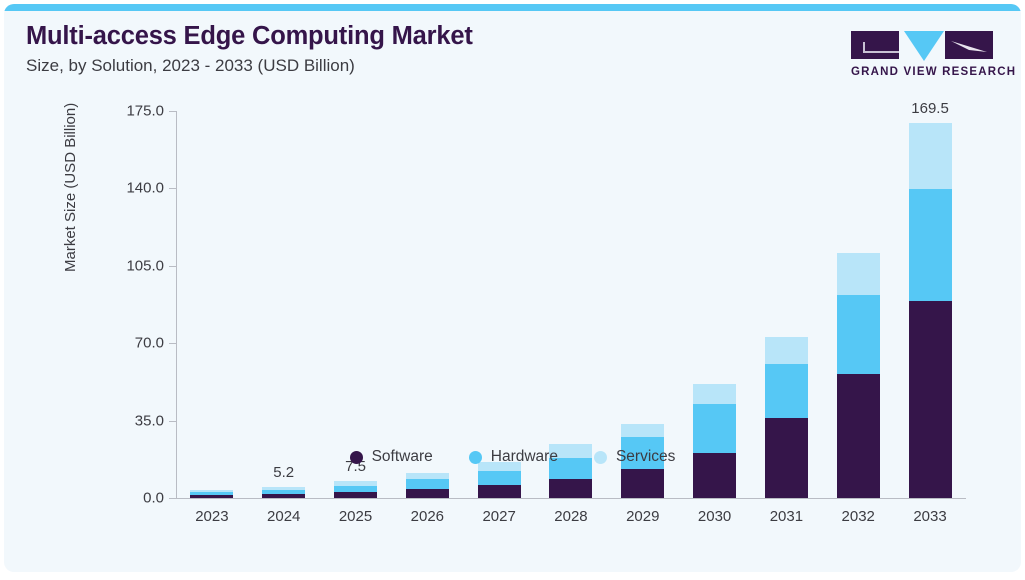  What do you see at coordinates (356, 318) in the screenshot?
I see `bar-group: 7.5 2025` at bounding box center [356, 318].